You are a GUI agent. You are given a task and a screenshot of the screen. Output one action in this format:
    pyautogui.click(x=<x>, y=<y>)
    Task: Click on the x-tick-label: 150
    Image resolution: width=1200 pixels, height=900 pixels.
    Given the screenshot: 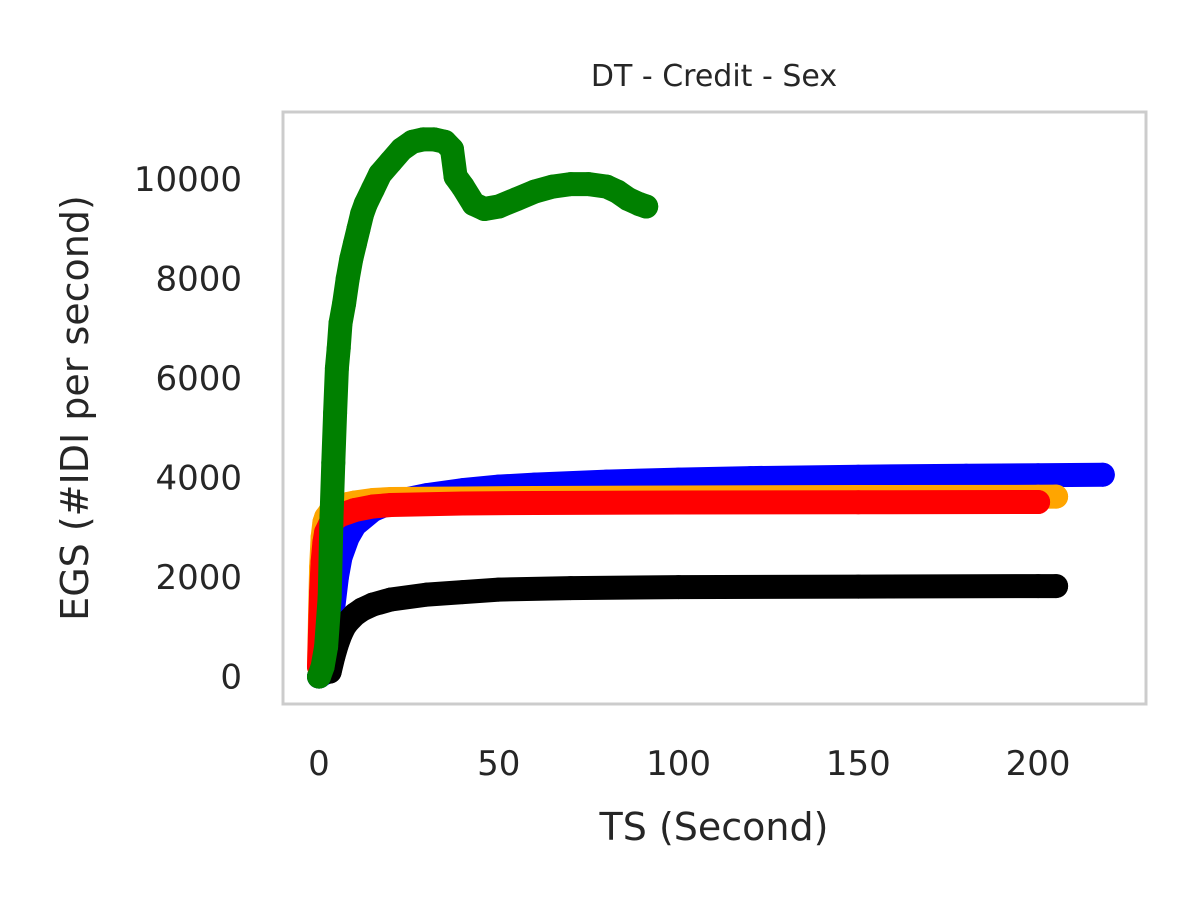 What is the action you would take?
    pyautogui.click(x=858, y=764)
    